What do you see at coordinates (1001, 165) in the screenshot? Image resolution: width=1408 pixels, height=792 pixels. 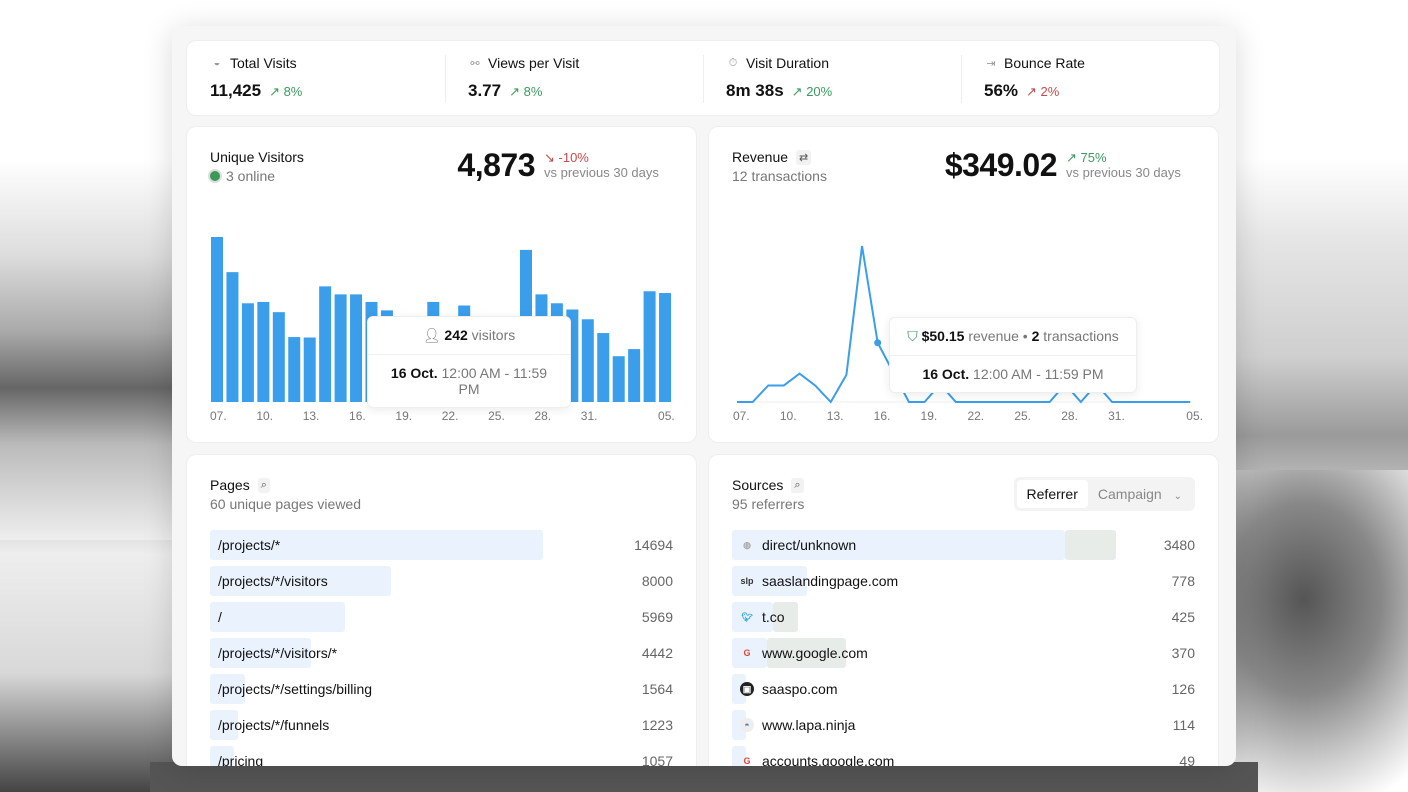 I see `revenue-total: $349.02` at bounding box center [1001, 165].